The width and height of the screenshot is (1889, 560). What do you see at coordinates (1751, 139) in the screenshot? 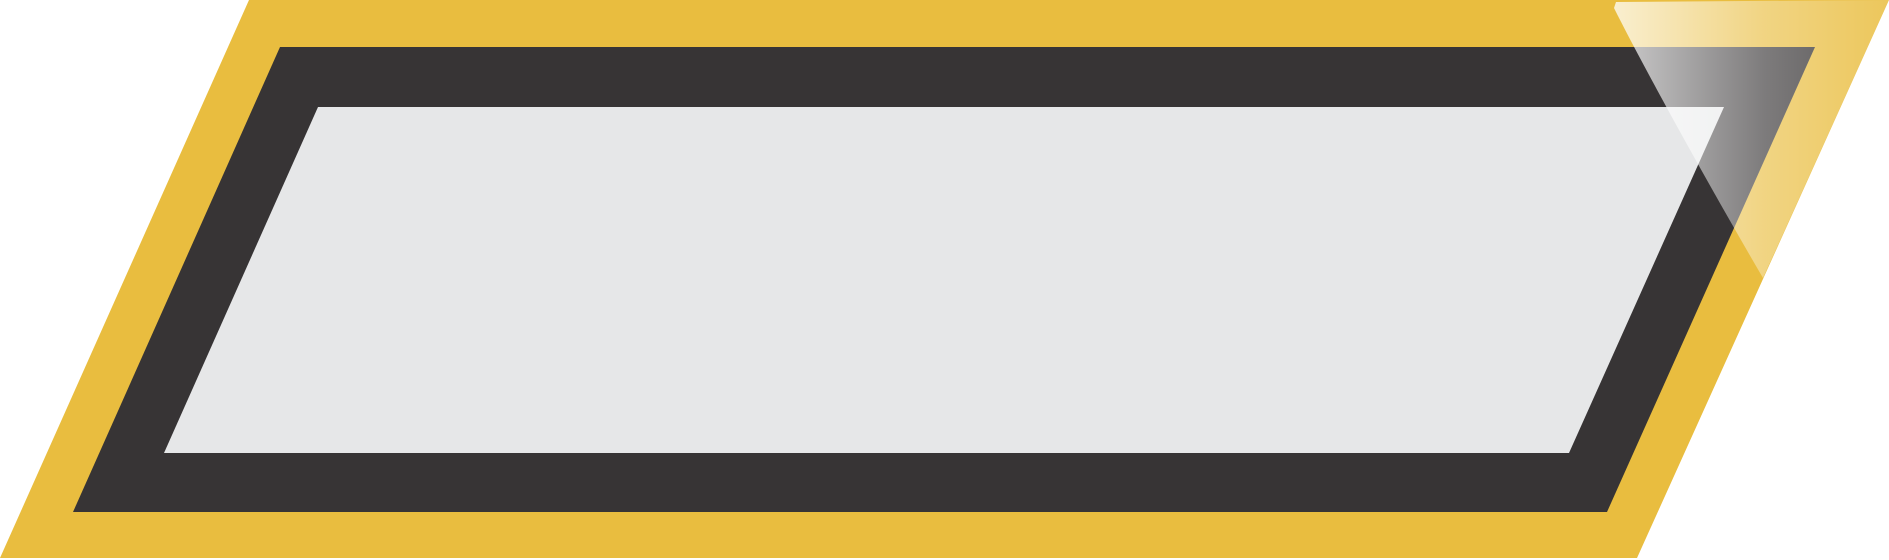
I see `gloss-highlight` at bounding box center [1751, 139].